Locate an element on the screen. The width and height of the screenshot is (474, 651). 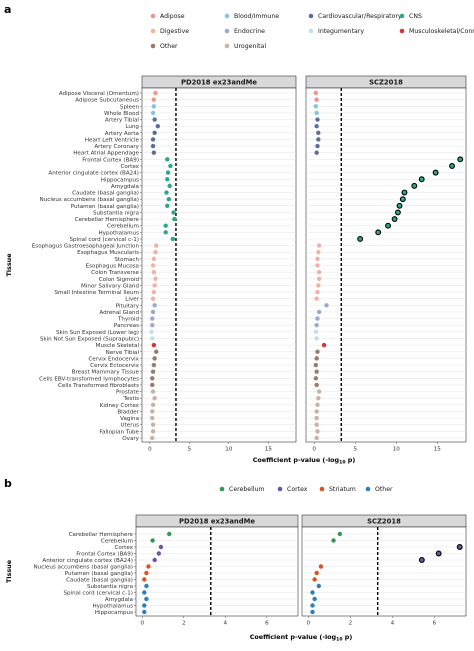
y-tick-label: Cells Transformed fibroblasts is located at coordinates (98, 386).